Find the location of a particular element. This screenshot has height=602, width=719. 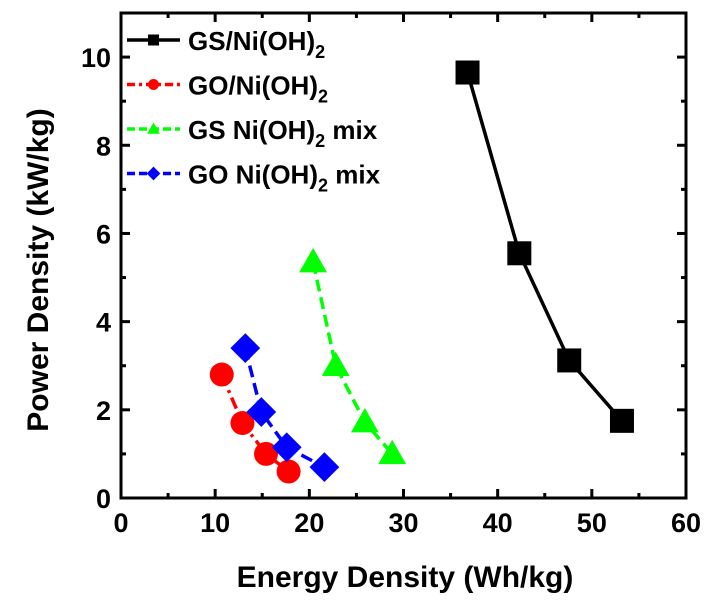

x-tick-label: 50 is located at coordinates (592, 523).